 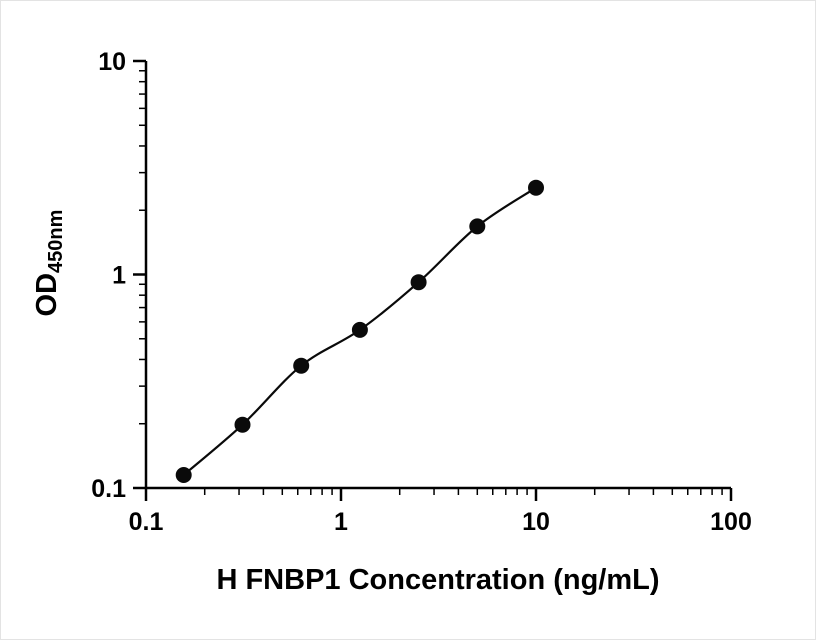 What do you see at coordinates (440, 522) in the screenshot?
I see `x-tick-labels: 0.1 1 10 100` at bounding box center [440, 522].